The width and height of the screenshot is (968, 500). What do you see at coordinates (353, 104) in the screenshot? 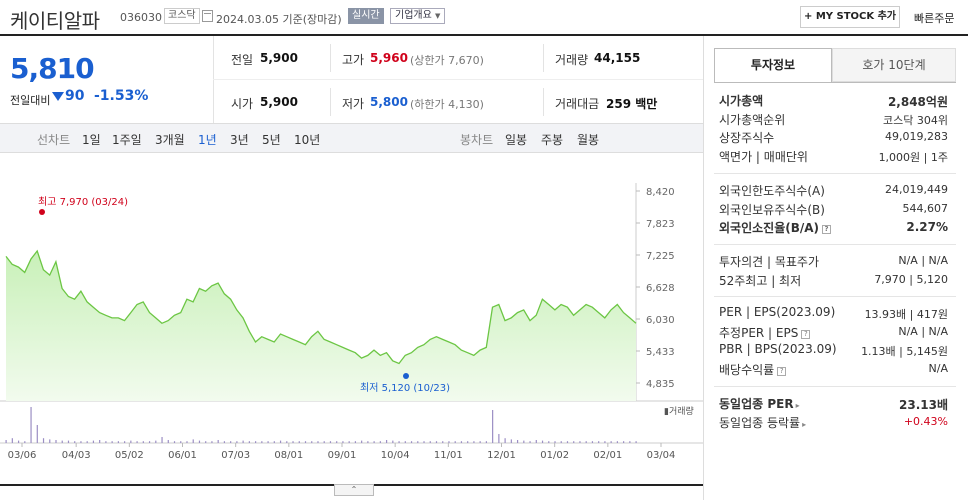
I see `low-label: 저가` at bounding box center [353, 104].